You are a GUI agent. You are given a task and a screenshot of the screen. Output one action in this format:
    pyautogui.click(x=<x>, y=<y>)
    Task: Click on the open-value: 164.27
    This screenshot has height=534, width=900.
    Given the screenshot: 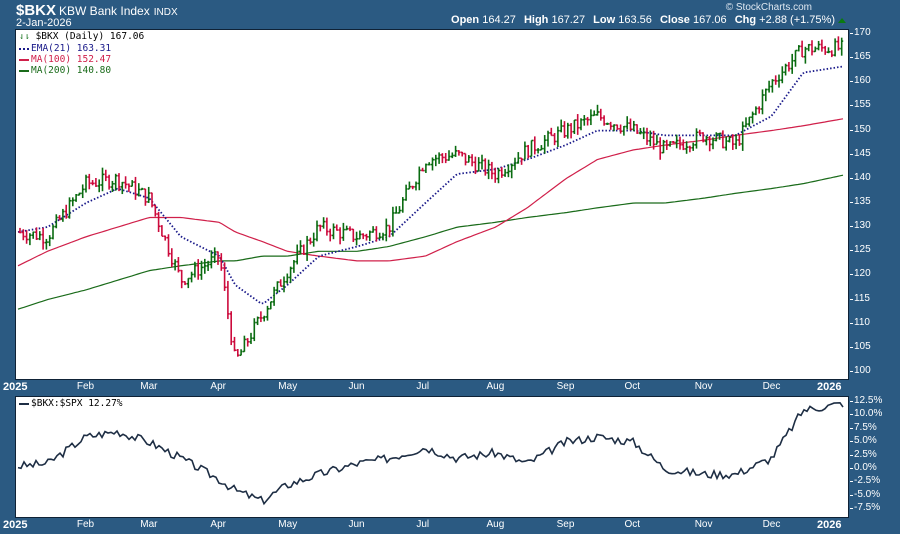 What is the action you would take?
    pyautogui.click(x=499, y=20)
    